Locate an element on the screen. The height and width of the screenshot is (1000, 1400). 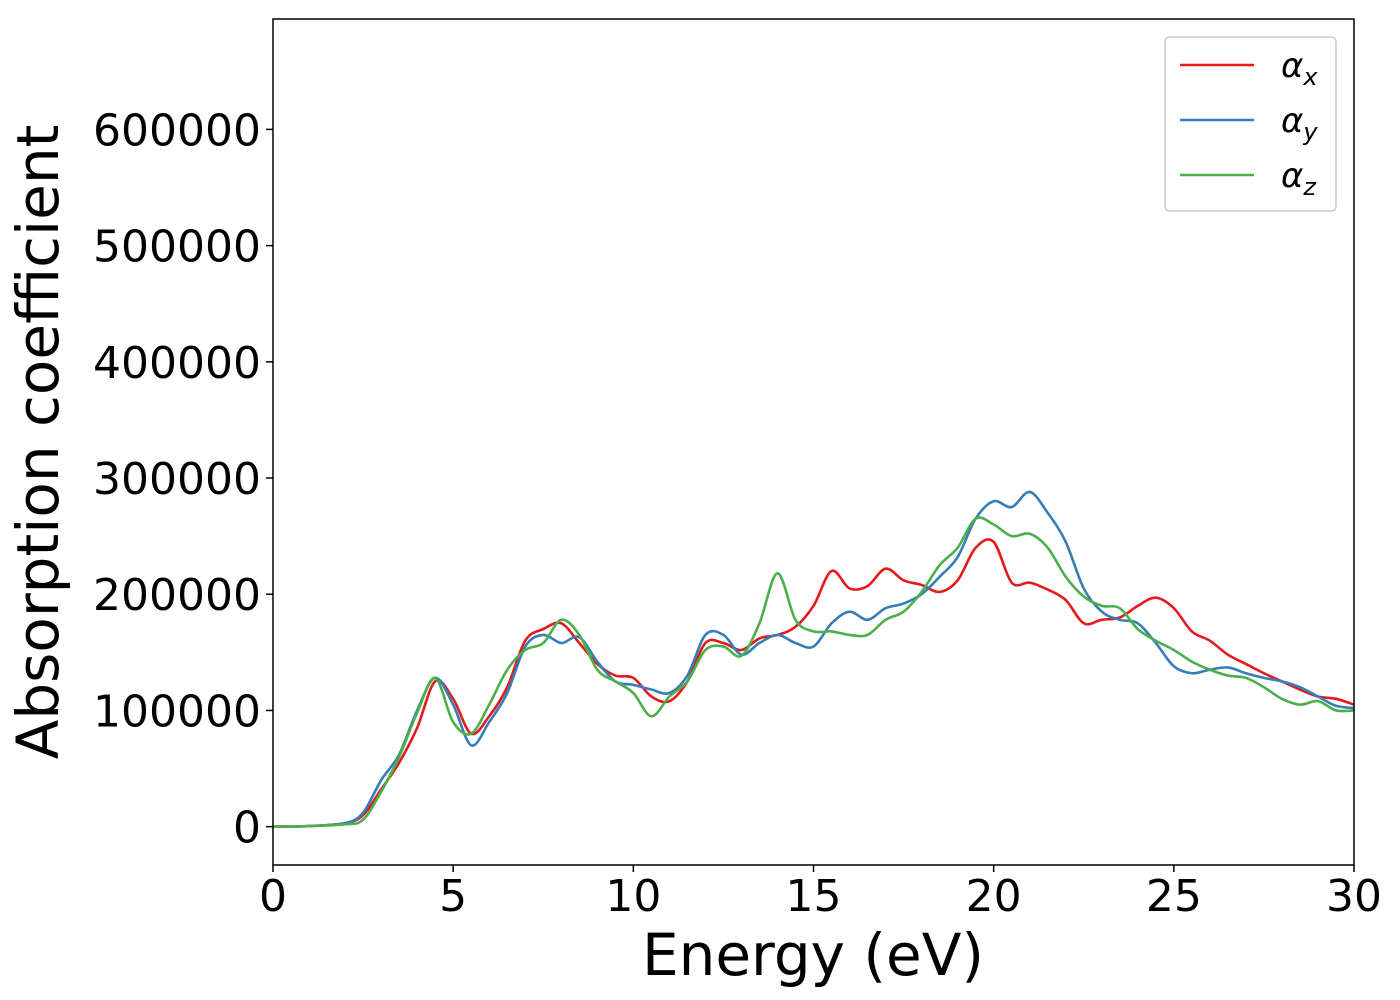
y-axis-title: Absorption coefficient is located at coordinates (38, 442).